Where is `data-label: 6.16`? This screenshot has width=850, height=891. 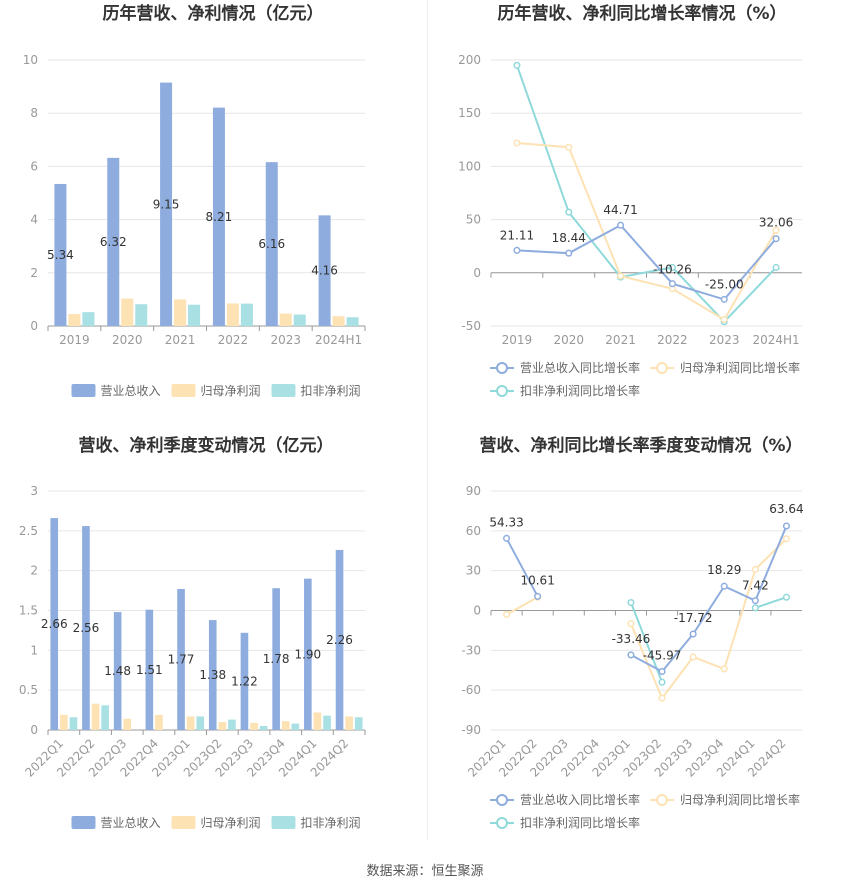 data-label: 6.16 is located at coordinates (271, 244).